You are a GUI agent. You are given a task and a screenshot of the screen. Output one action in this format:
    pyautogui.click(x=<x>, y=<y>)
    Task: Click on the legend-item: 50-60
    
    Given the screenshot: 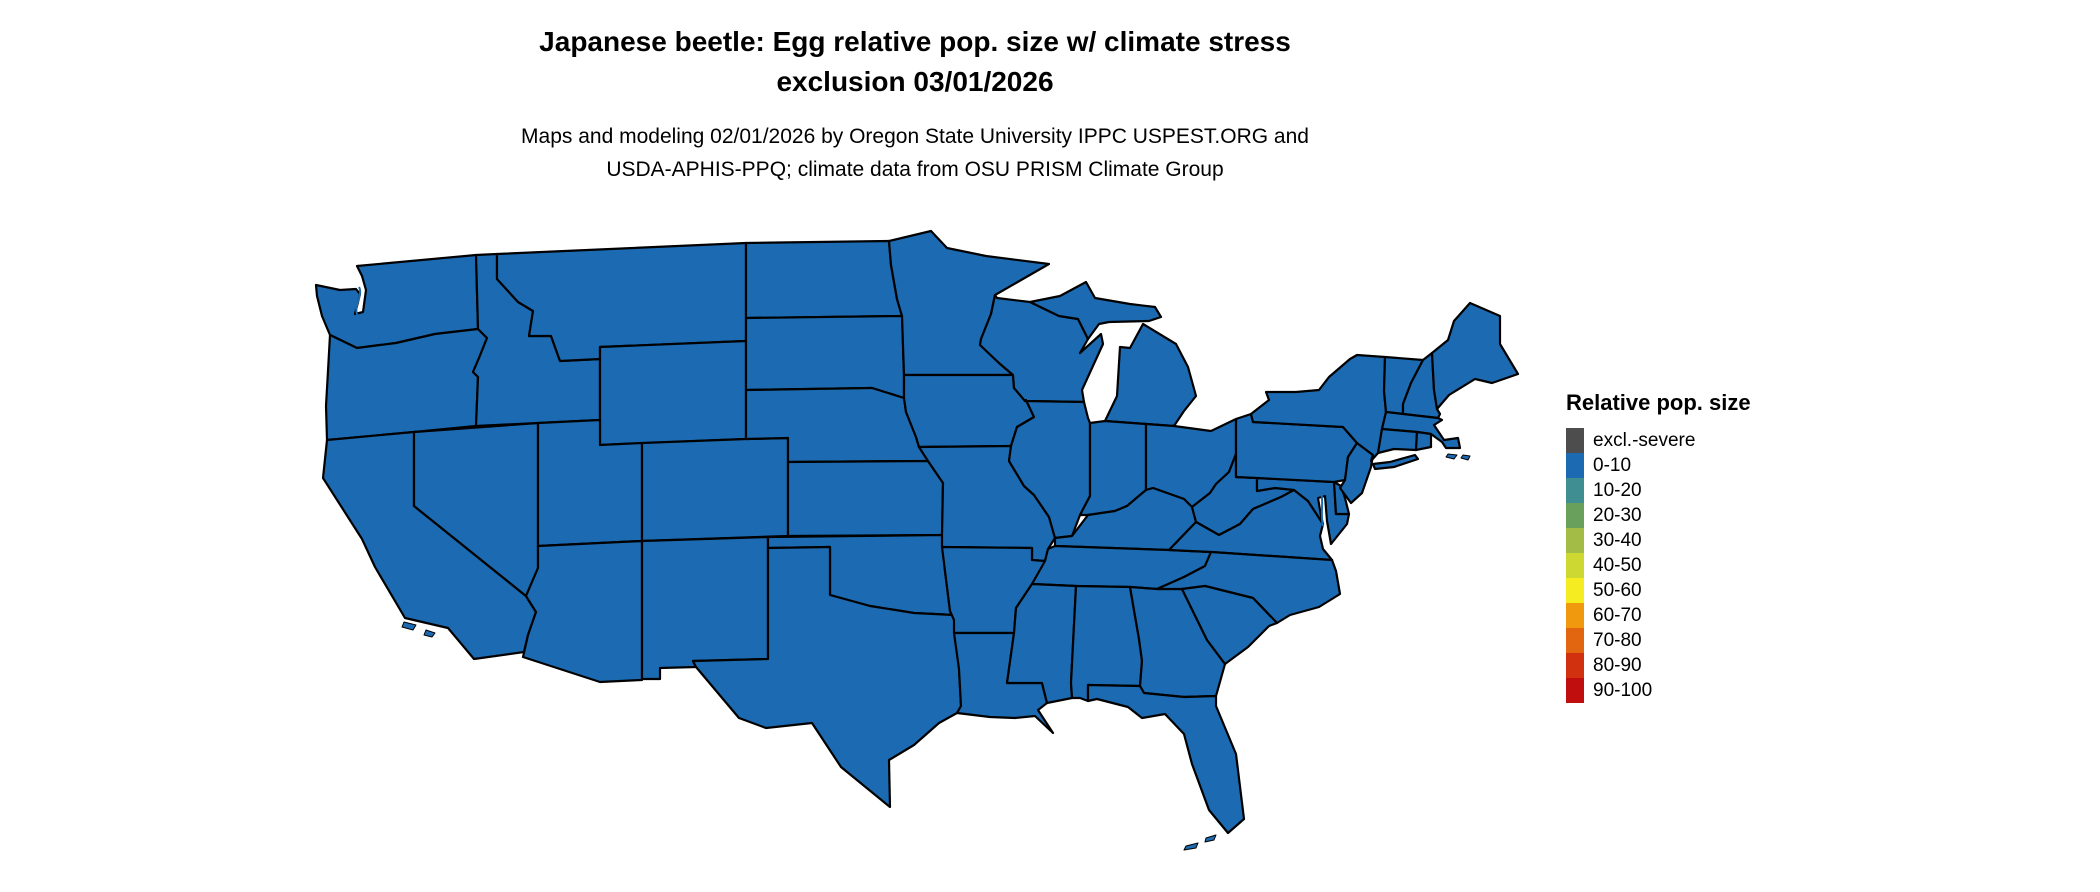 What is the action you would take?
    pyautogui.click(x=1696, y=590)
    